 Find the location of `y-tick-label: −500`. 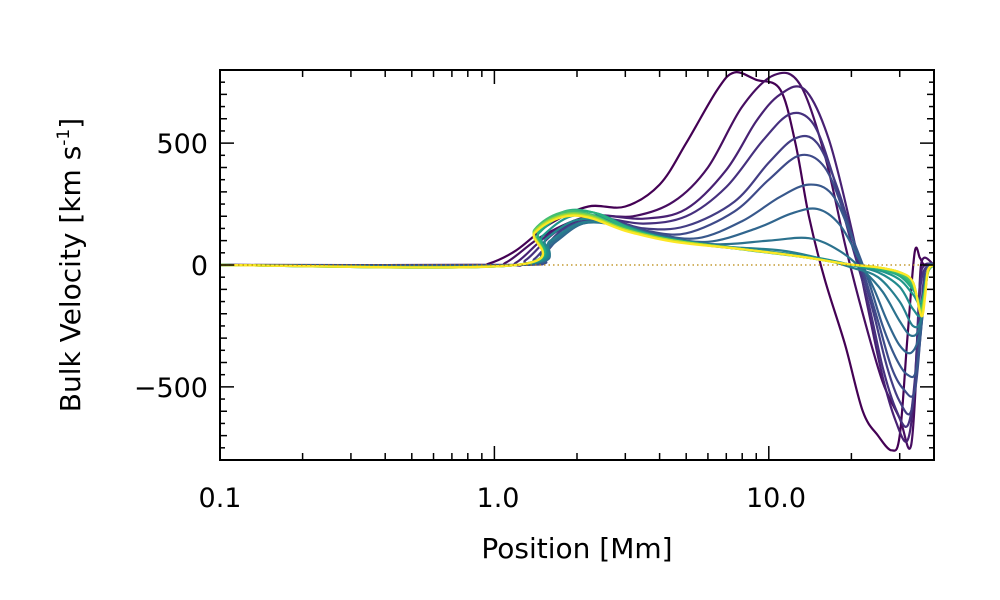

y-tick-label: −500 is located at coordinates (171, 388).